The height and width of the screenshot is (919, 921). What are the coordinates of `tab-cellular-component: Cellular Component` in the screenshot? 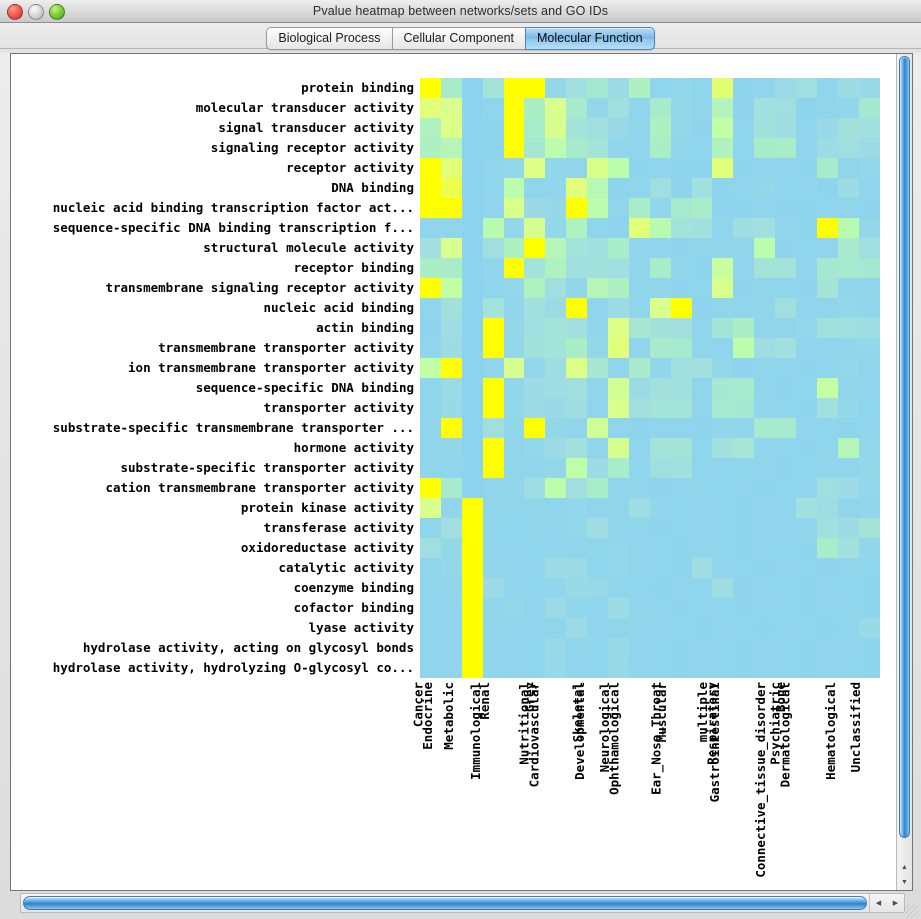 It's located at (458, 38).